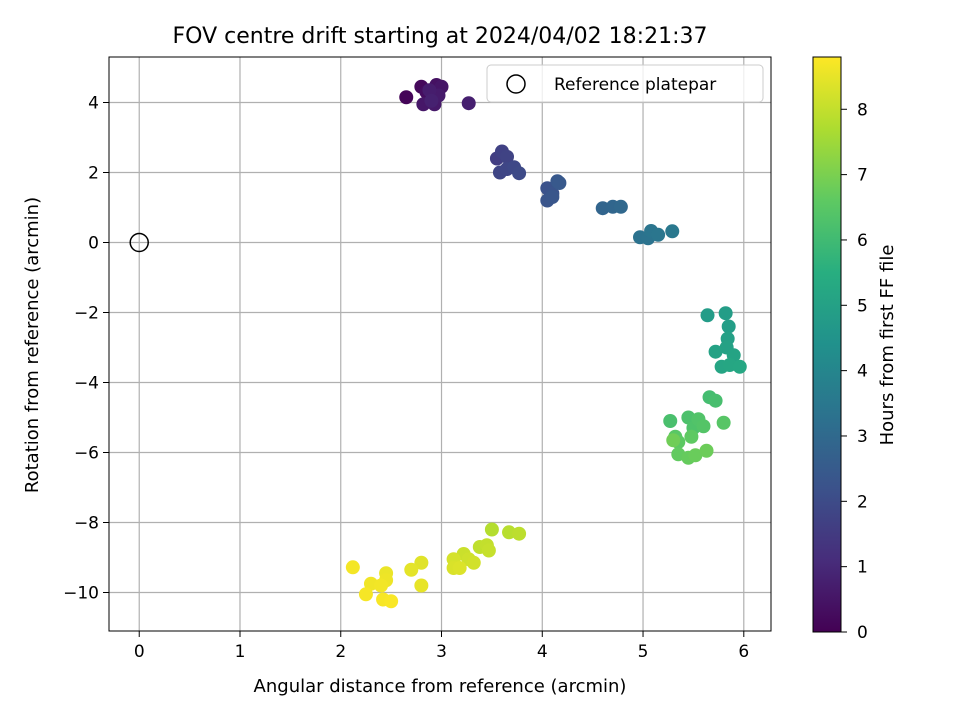 The height and width of the screenshot is (720, 960). I want to click on x-axis: 0 1 2 3 4 5 6, so click(441, 646).